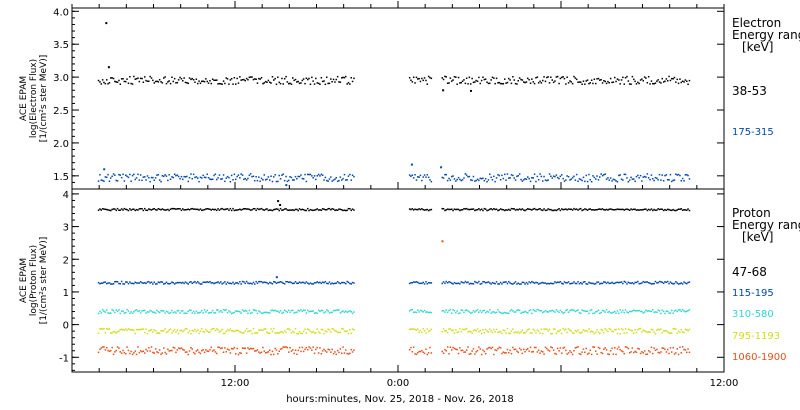 This screenshot has width=800, height=410. What do you see at coordinates (443, 90) in the screenshot?
I see `data-point-outlier` at bounding box center [443, 90].